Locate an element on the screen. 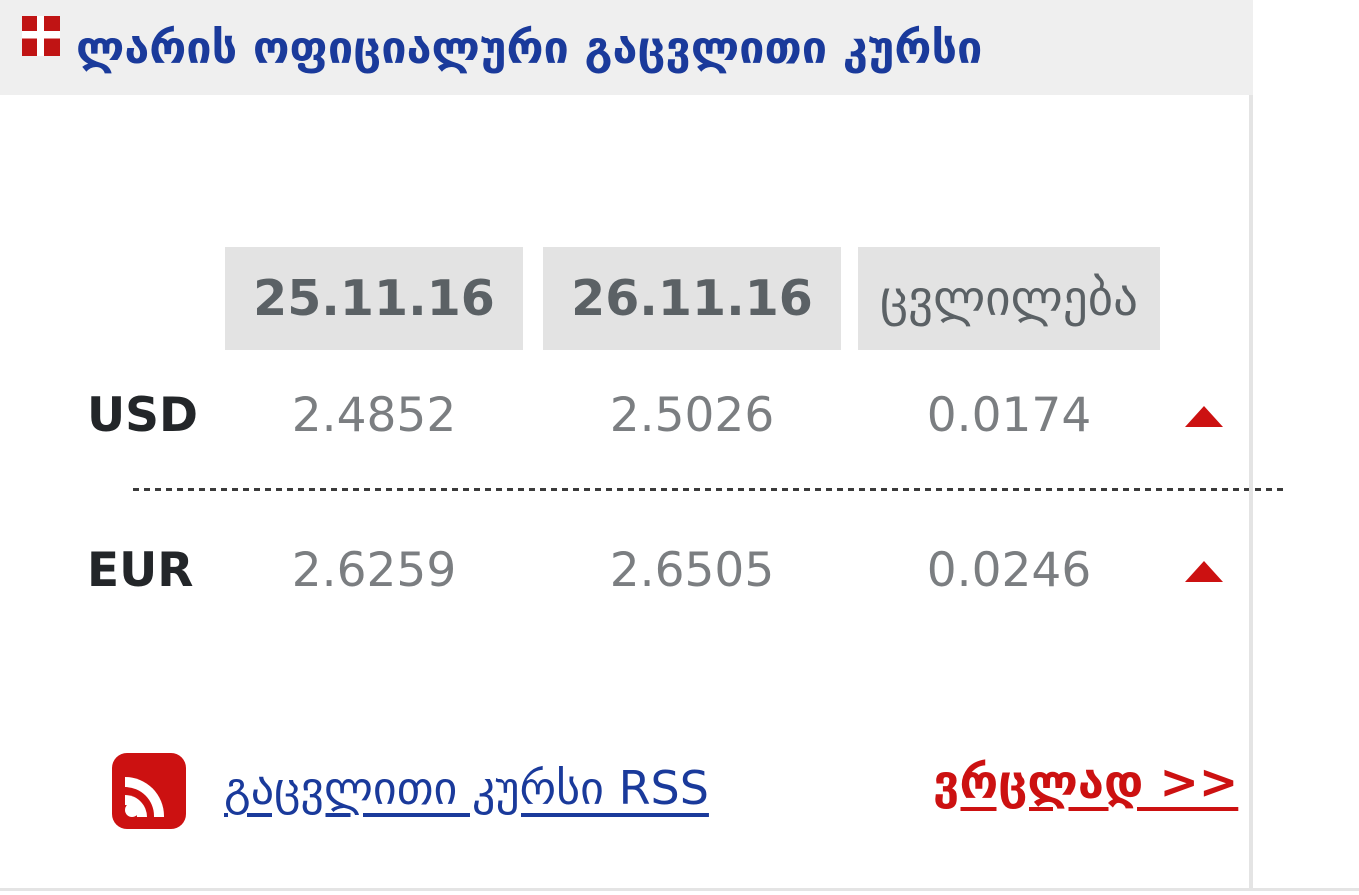 This screenshot has width=1359, height=895. widget-header: ლარის ოფიციალური გაცვლითი კურსი is located at coordinates (626, 47).